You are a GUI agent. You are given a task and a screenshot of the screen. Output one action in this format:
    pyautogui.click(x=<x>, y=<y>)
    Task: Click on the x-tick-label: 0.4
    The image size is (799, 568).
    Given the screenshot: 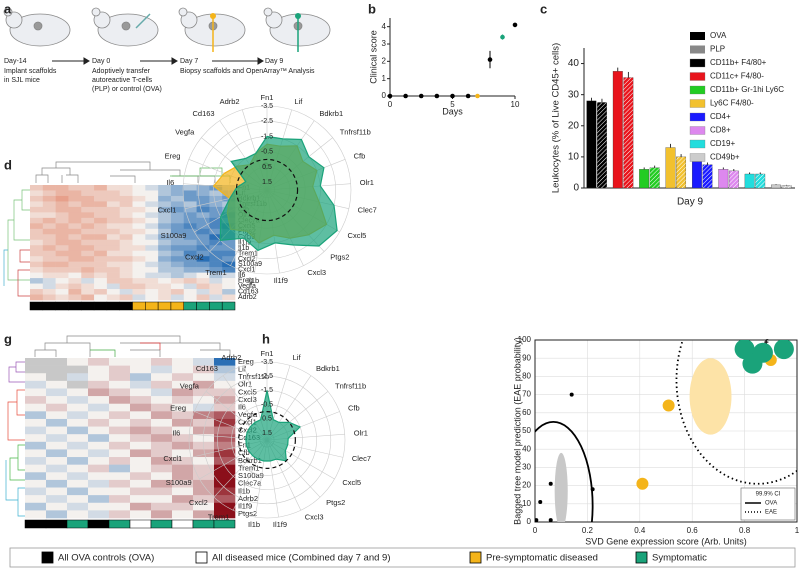 What is the action you would take?
    pyautogui.click(x=640, y=530)
    